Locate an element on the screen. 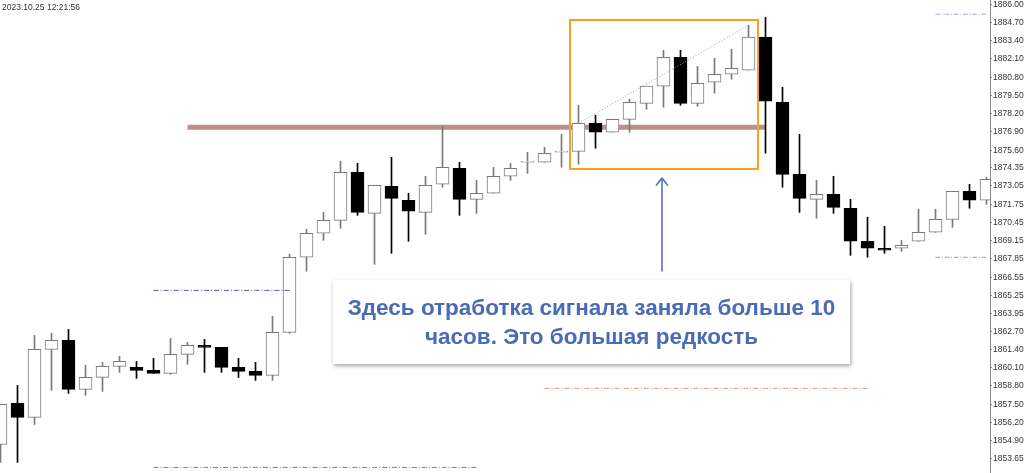 The image size is (1024, 473). callout-box: Здесь отработка сигнала заняла больше 10 часов. Это большая редкость is located at coordinates (591, 322).